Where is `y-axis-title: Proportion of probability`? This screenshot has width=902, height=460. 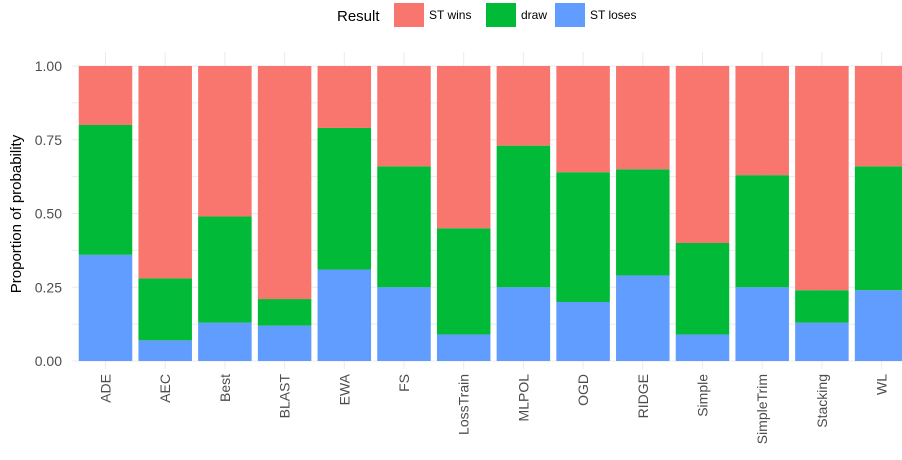
y-axis-title: Proportion of probability is located at coordinates (16, 213).